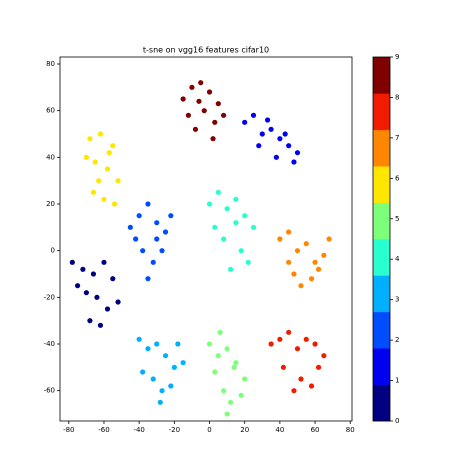  What do you see at coordinates (397, 340) in the screenshot?
I see `colorbar-tick-label: 2` at bounding box center [397, 340].